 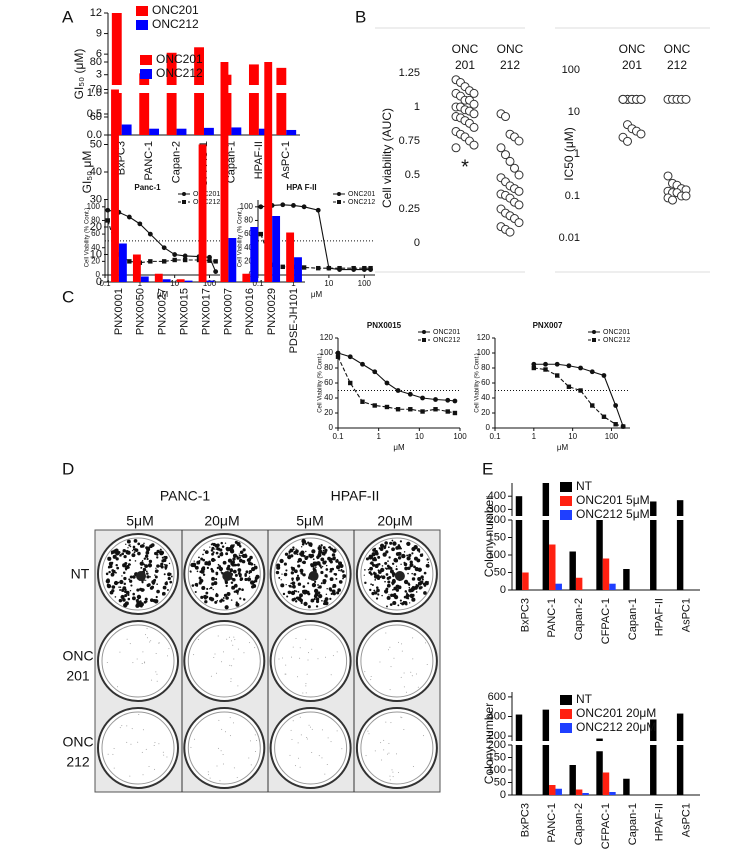 I want to click on treatment: ONC, so click(x=77, y=742).